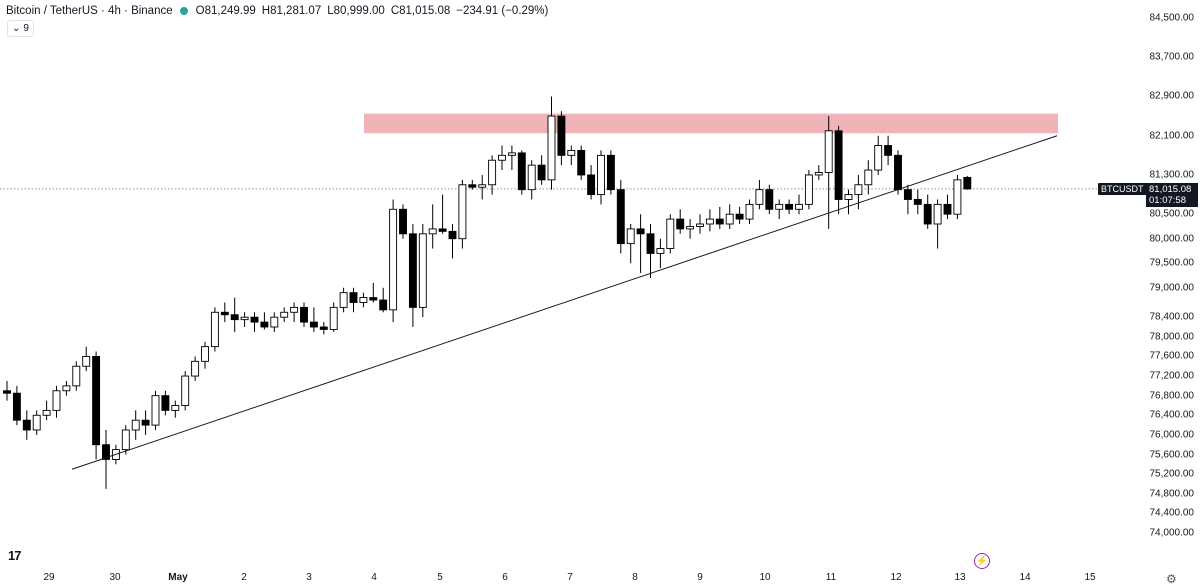 The height and width of the screenshot is (587, 1200). What do you see at coordinates (1171, 579) in the screenshot?
I see `gear-icon: ⚙` at bounding box center [1171, 579].